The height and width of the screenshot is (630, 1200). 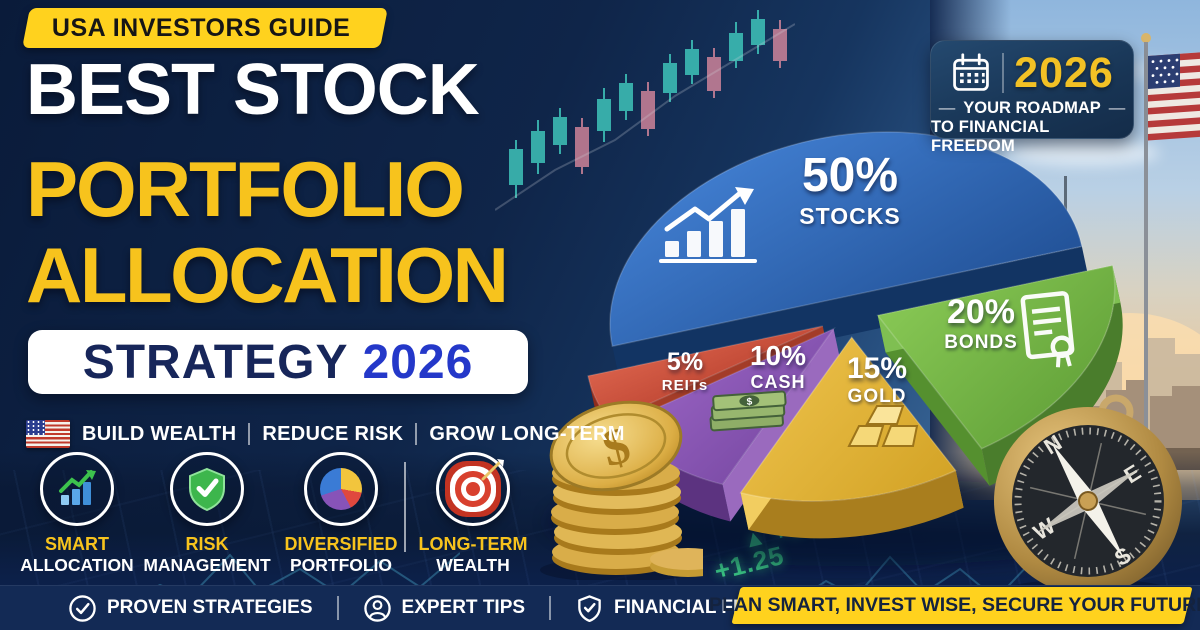 I want to click on roadmap-line-1: — YOUR ROADMAP —, so click(x=1032, y=108).